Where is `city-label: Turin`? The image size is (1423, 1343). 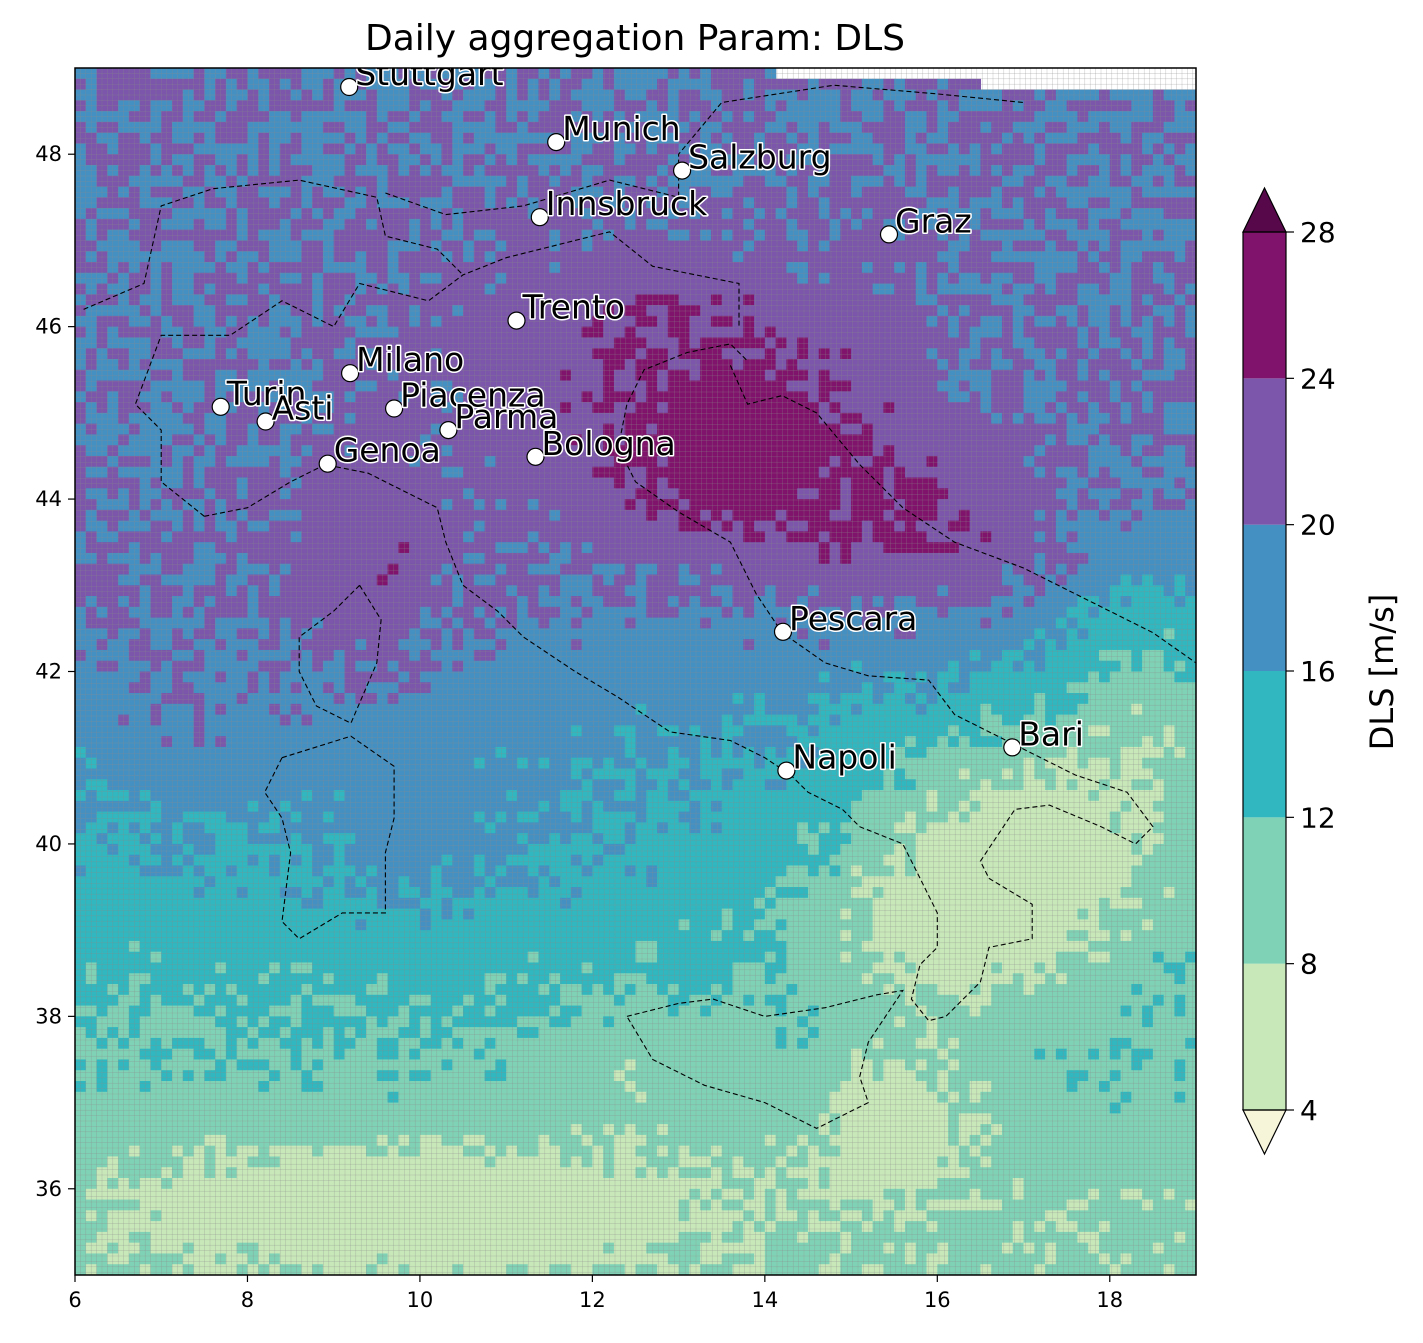 city-label: Turin is located at coordinates (266, 393).